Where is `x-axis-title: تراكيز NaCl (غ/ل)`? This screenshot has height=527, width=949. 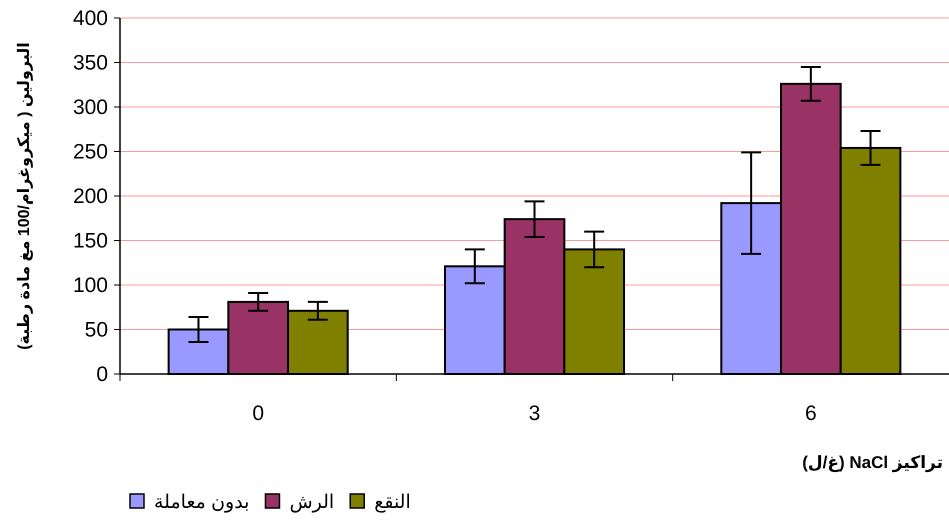 x-axis-title: تراكيز NaCl (غ/ل) is located at coordinates (872, 463).